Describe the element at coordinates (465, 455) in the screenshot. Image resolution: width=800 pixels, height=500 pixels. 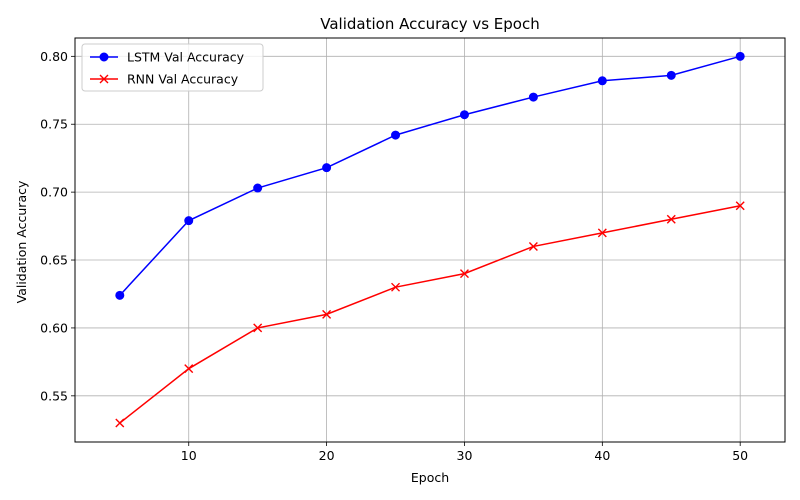
I see `x-tick-label: 30` at that location.